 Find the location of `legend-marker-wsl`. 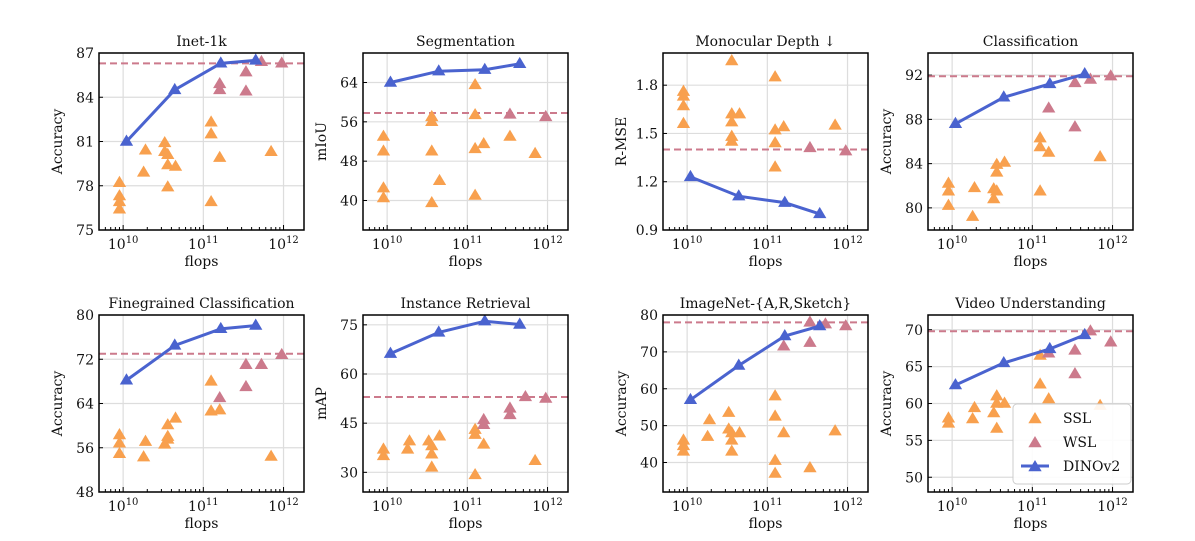

legend-marker-wsl is located at coordinates (1035, 442).